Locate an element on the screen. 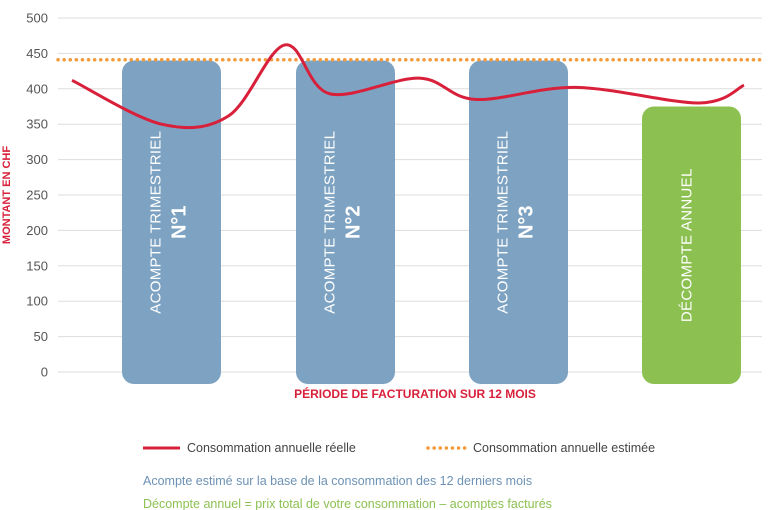  y-tick-label: 200 is located at coordinates (37, 230).